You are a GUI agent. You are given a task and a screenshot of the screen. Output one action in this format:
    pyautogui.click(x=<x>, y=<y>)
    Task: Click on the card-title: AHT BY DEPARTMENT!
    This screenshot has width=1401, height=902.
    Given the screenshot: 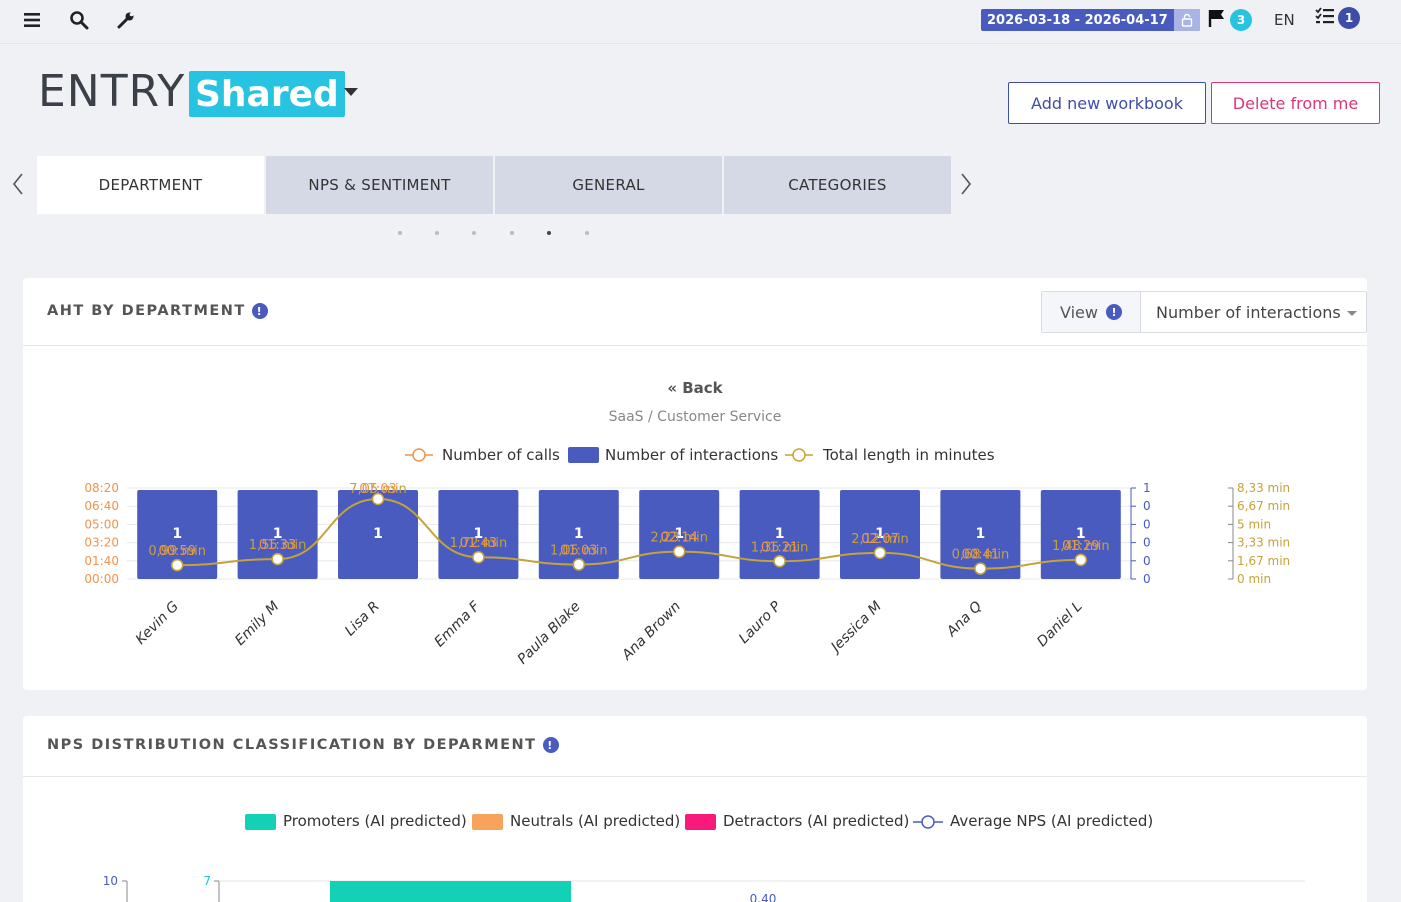 What is the action you would take?
    pyautogui.click(x=157, y=311)
    